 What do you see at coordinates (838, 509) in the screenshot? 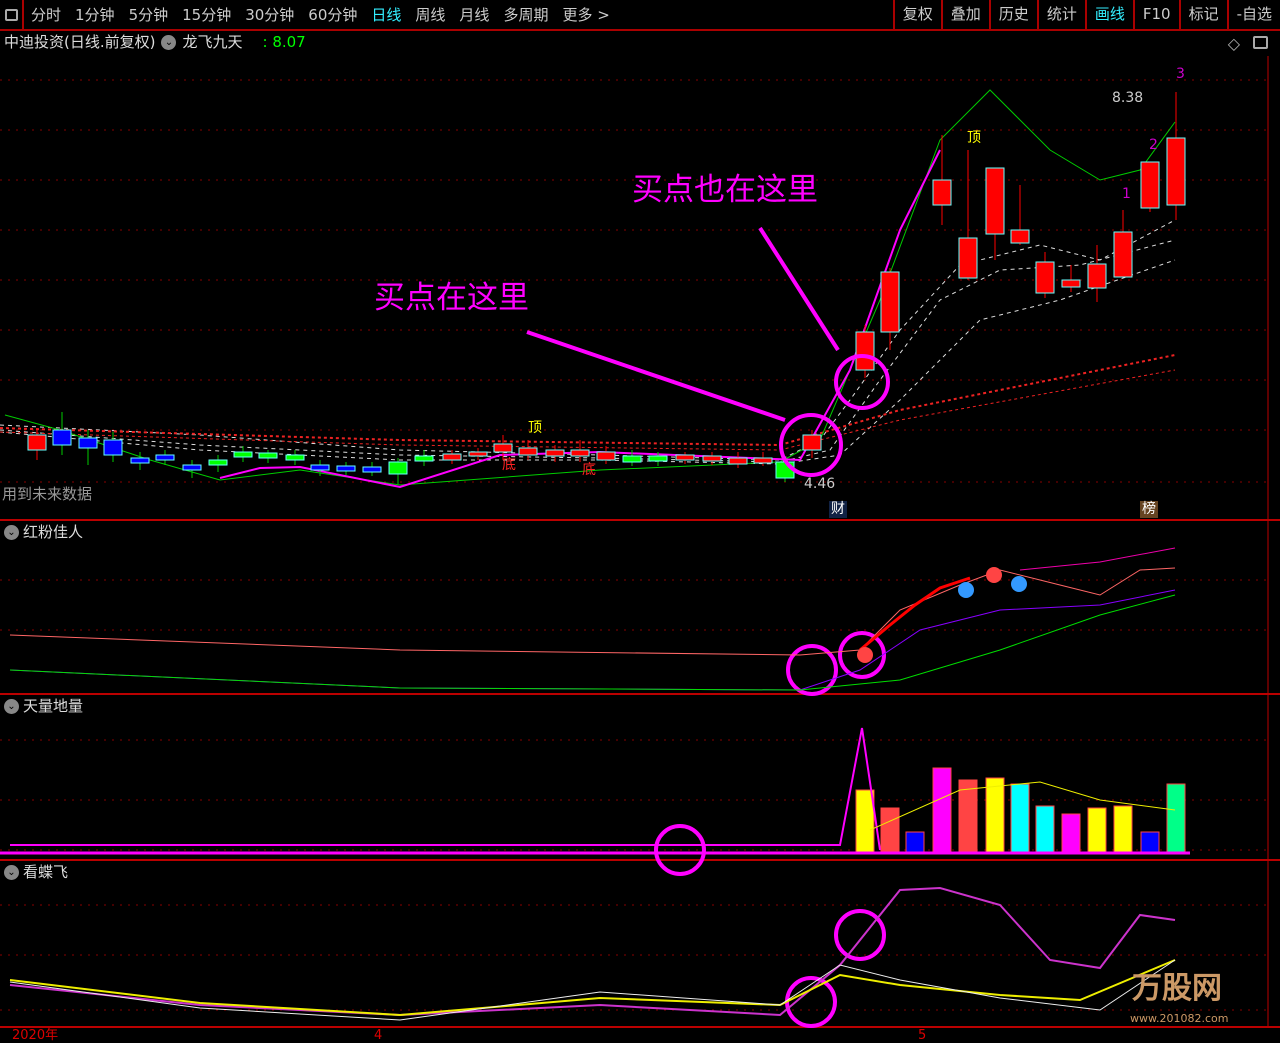
I see `finance-badge: 财` at bounding box center [838, 509].